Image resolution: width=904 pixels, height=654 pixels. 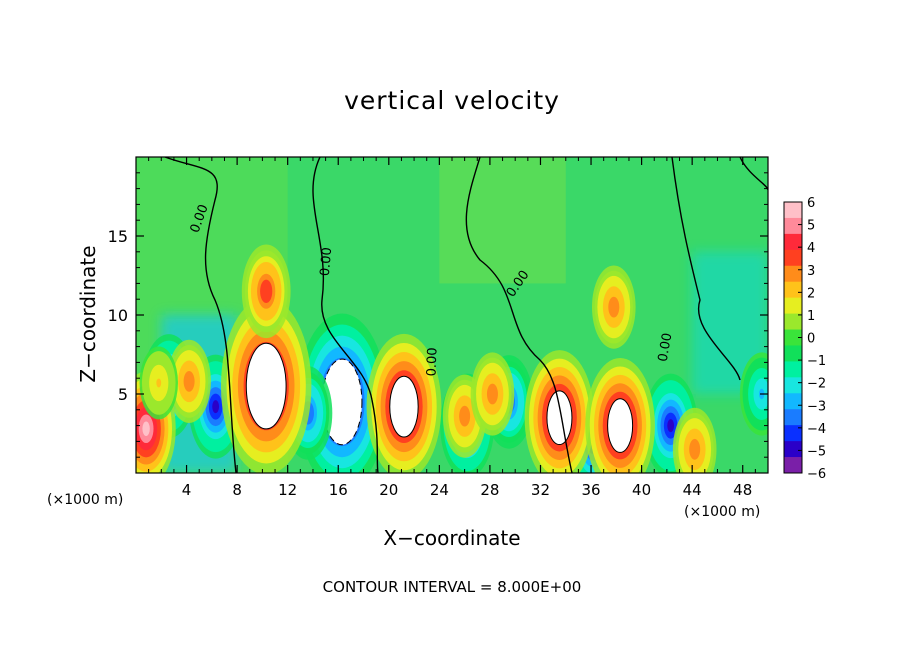 I want to click on x-tick-label: 40, so click(x=641, y=490).